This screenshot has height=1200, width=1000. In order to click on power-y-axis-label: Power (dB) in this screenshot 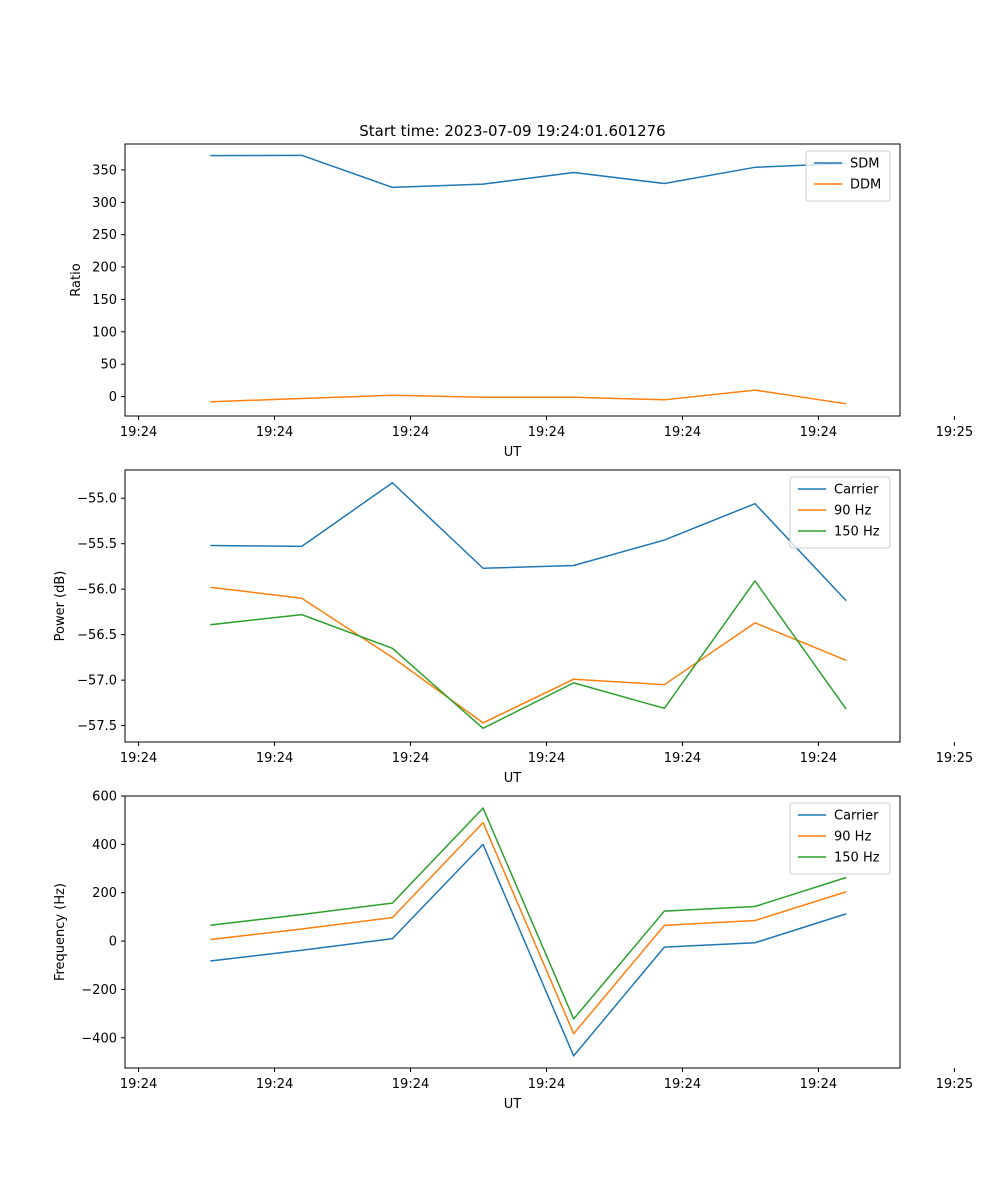, I will do `click(60, 606)`.